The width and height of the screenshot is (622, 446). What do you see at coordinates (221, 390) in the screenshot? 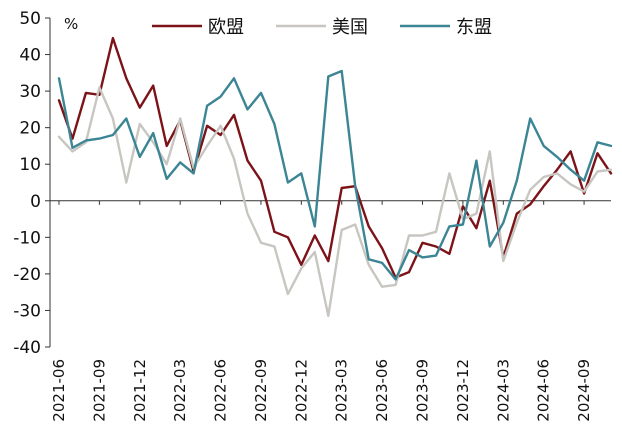
I see `x-tick-label: 2022-06` at bounding box center [221, 390].